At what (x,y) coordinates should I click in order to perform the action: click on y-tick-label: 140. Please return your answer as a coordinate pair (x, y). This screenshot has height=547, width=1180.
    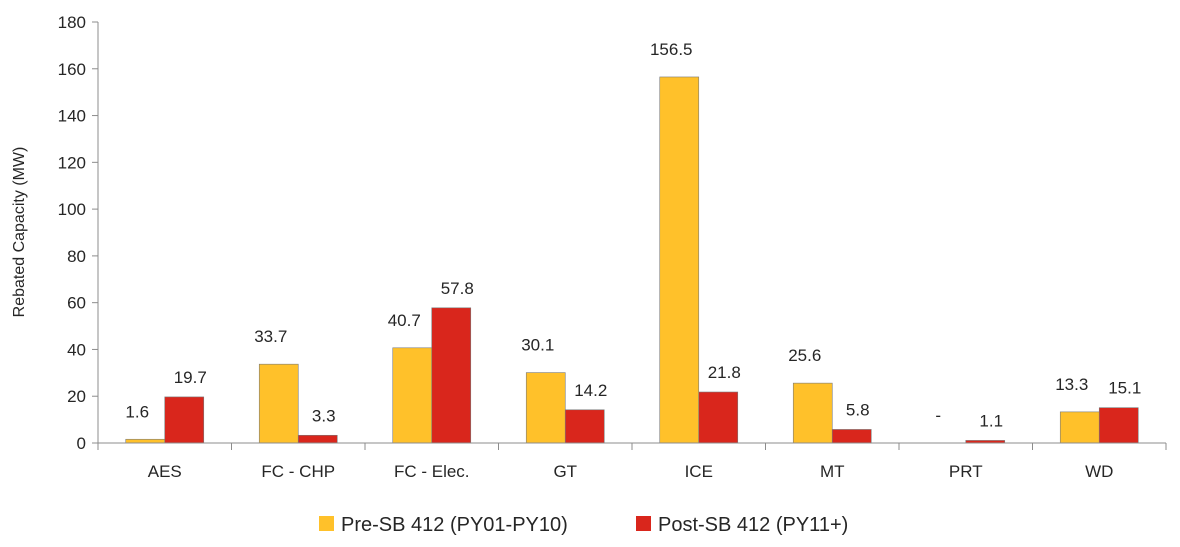
    Looking at the image, I should click on (72, 116).